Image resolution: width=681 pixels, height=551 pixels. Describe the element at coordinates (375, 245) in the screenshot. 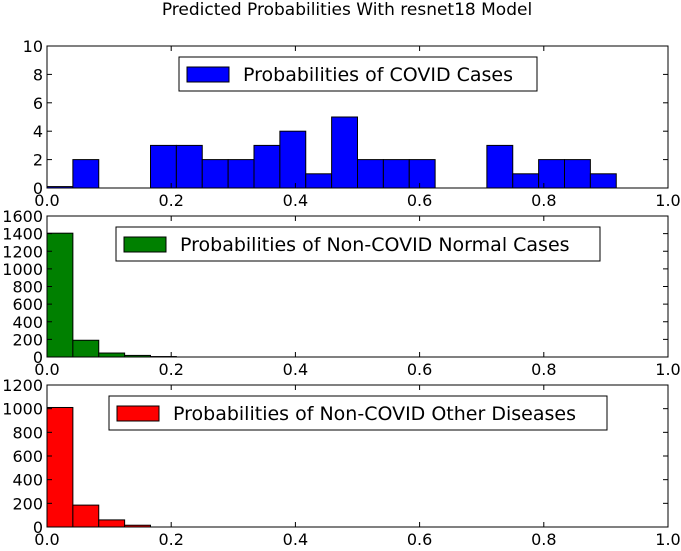

I see `legend-label: Probabilities of Non-COVID Normal Cases` at that location.